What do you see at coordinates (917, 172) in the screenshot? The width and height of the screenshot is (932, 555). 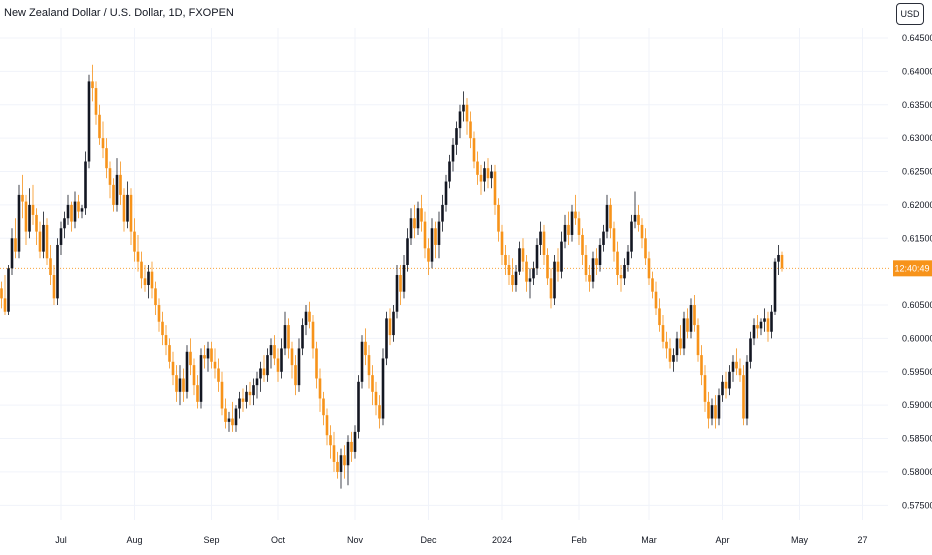 I see `y-tick-label: 0.62500` at bounding box center [917, 172].